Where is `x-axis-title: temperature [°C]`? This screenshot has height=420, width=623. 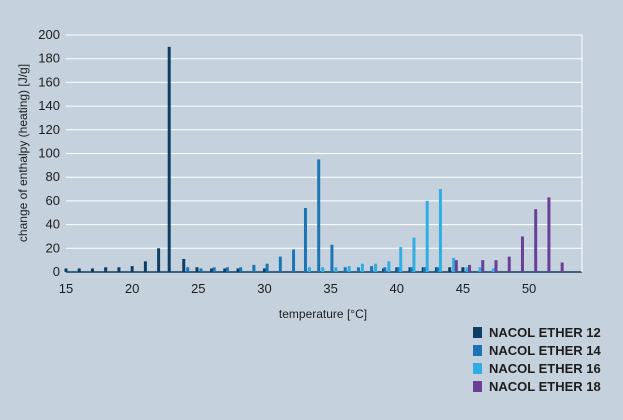
x-axis-title: temperature [°C] is located at coordinates (323, 314).